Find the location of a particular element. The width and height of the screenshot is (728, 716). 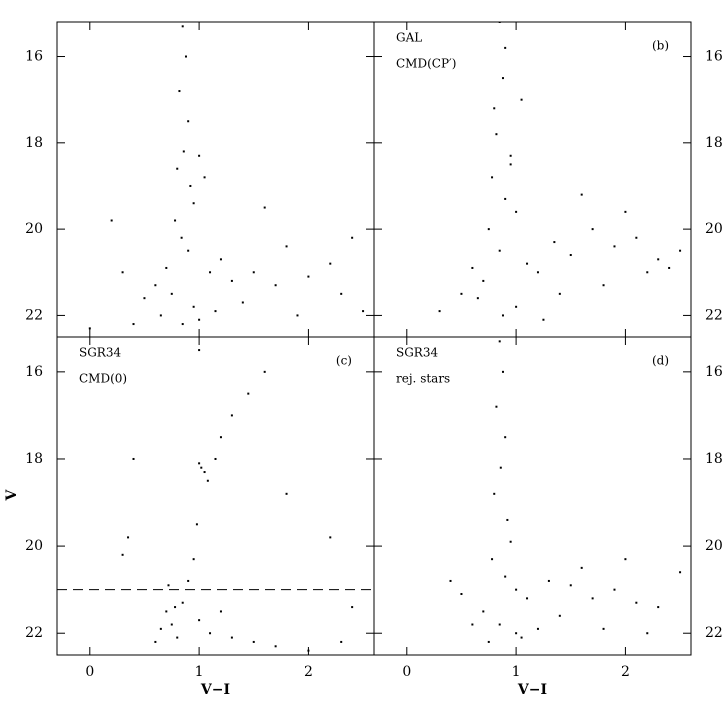

y-tick-label: 18 is located at coordinates (714, 459).